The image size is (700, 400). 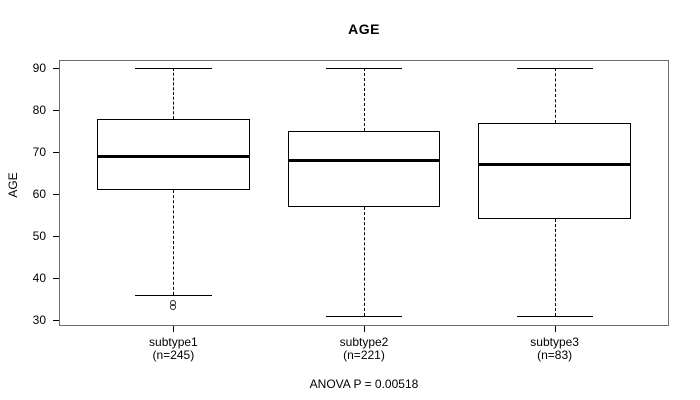 I want to click on y-axis-tick-label: 30, so click(x=39, y=319).